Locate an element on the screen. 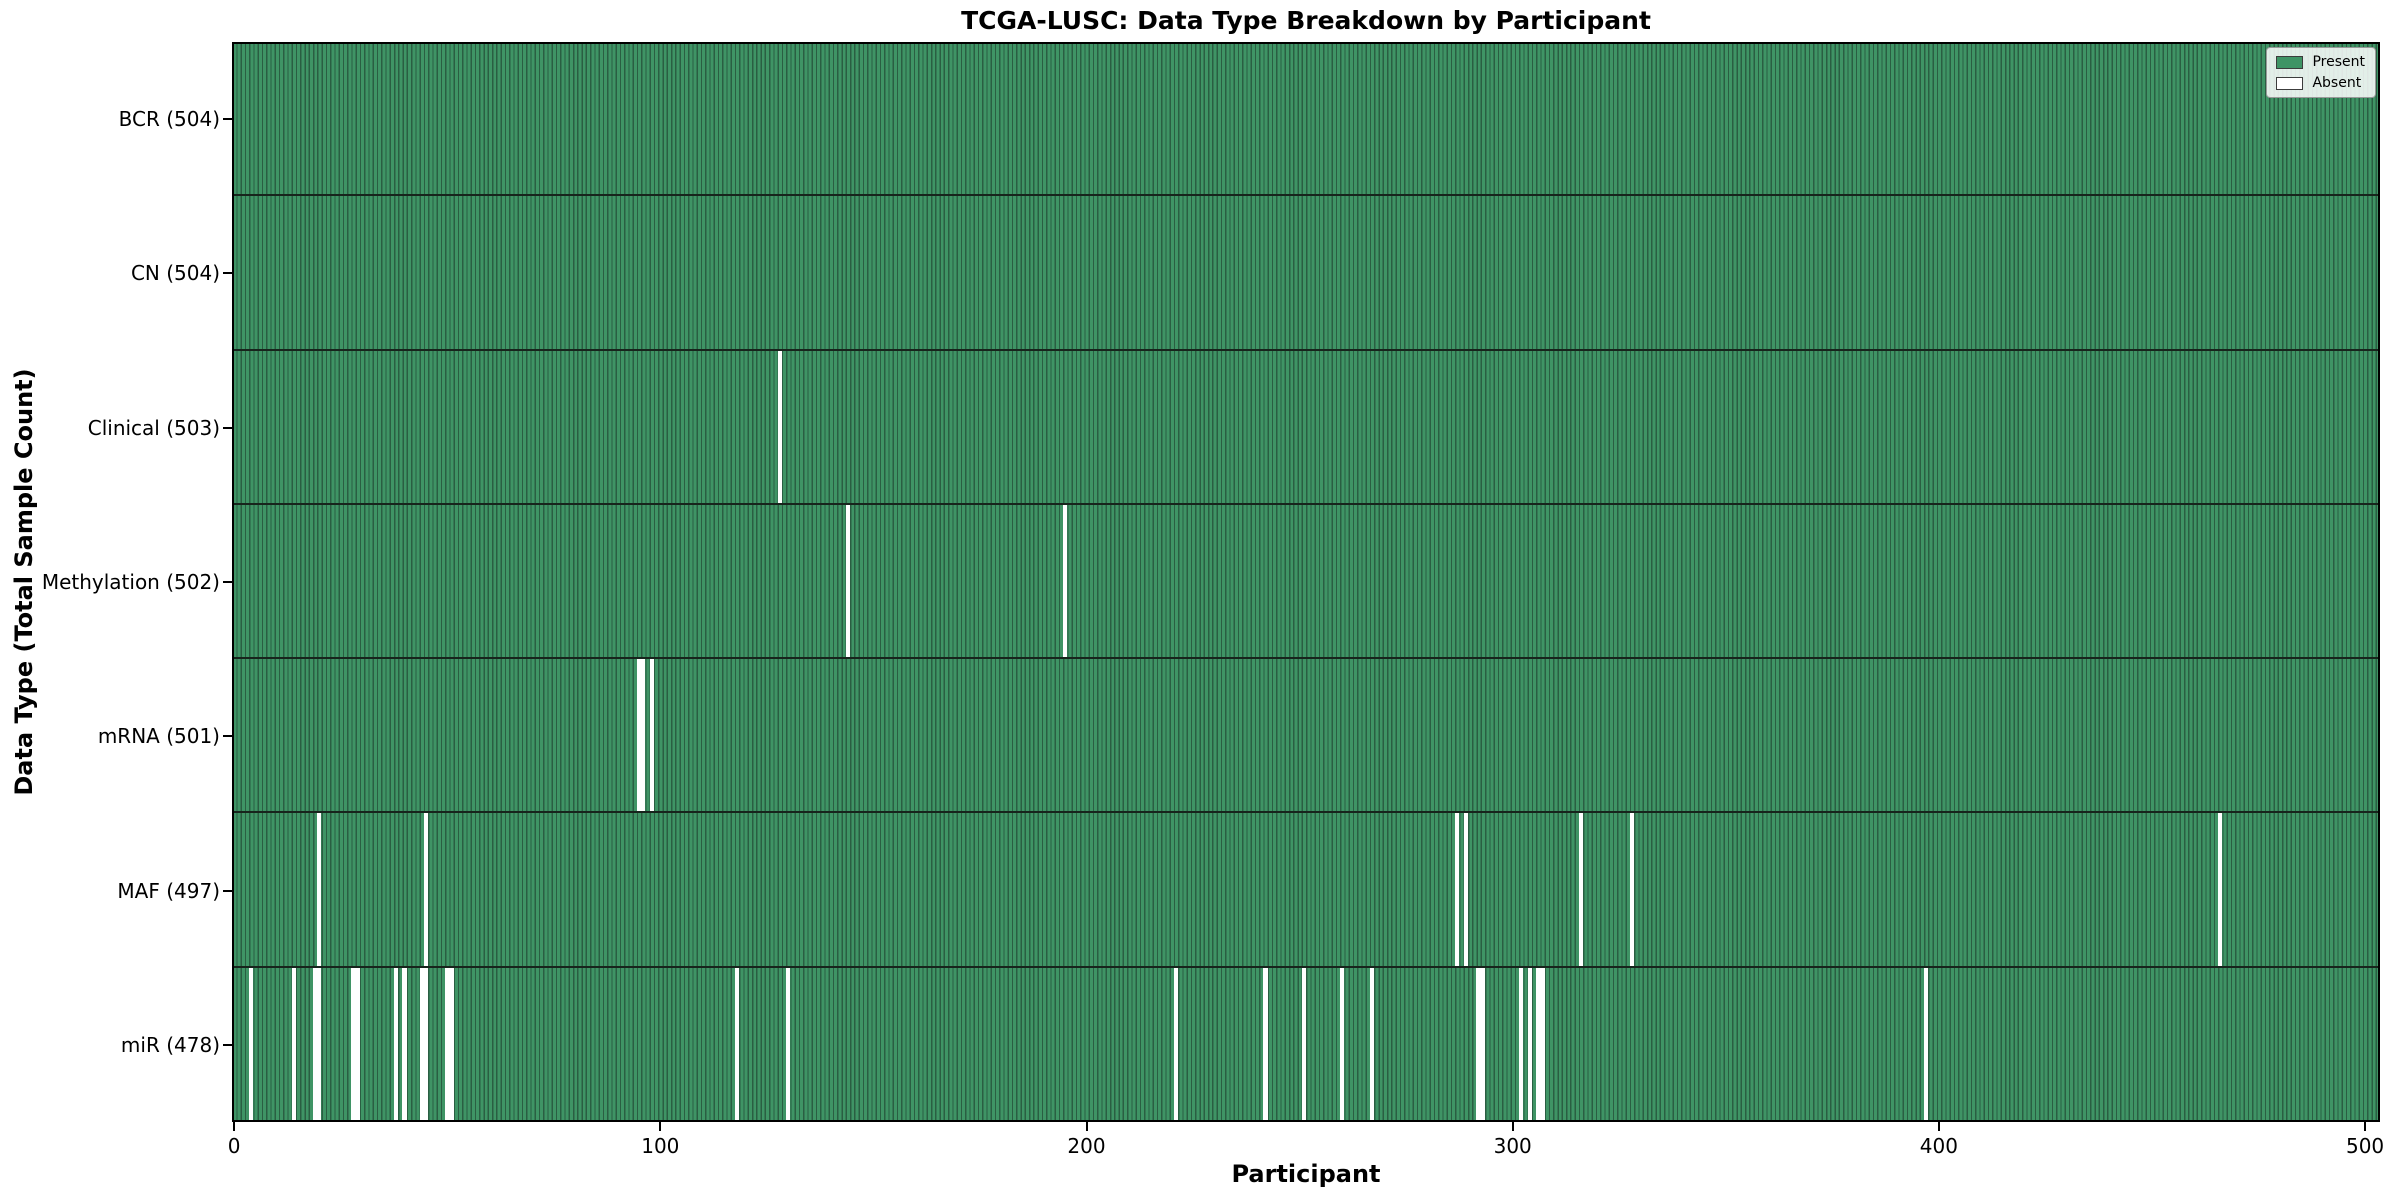 The width and height of the screenshot is (2400, 1200). xtick-label: 200 is located at coordinates (1086, 1146).